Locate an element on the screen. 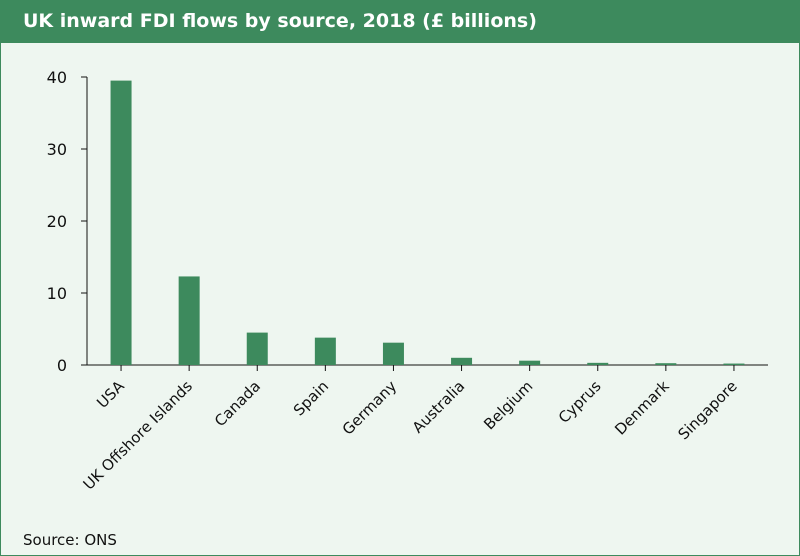 This screenshot has height=556, width=800. y-tick-label: 30 is located at coordinates (57, 149).